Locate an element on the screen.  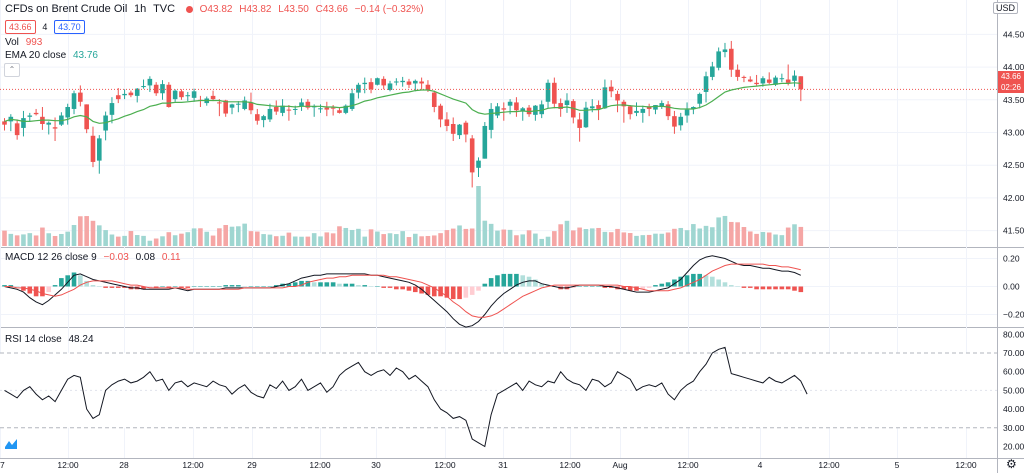
currency-button: USD is located at coordinates (1005, 8).